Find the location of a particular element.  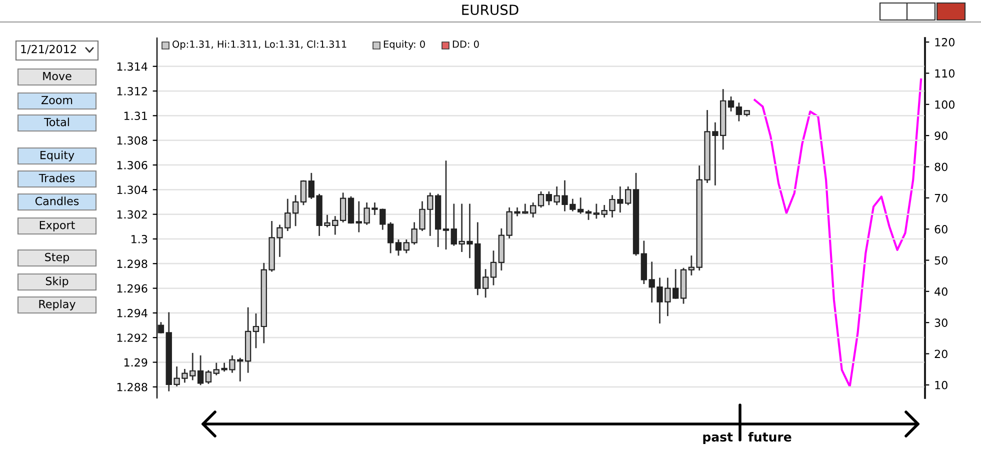

y2-tick-label: 90 is located at coordinates (941, 136).